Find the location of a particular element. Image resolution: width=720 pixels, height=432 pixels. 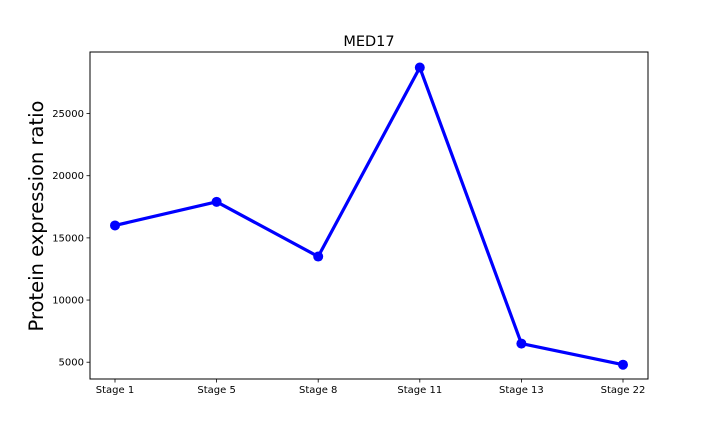

y-tick-label: 25000 is located at coordinates (68, 114).